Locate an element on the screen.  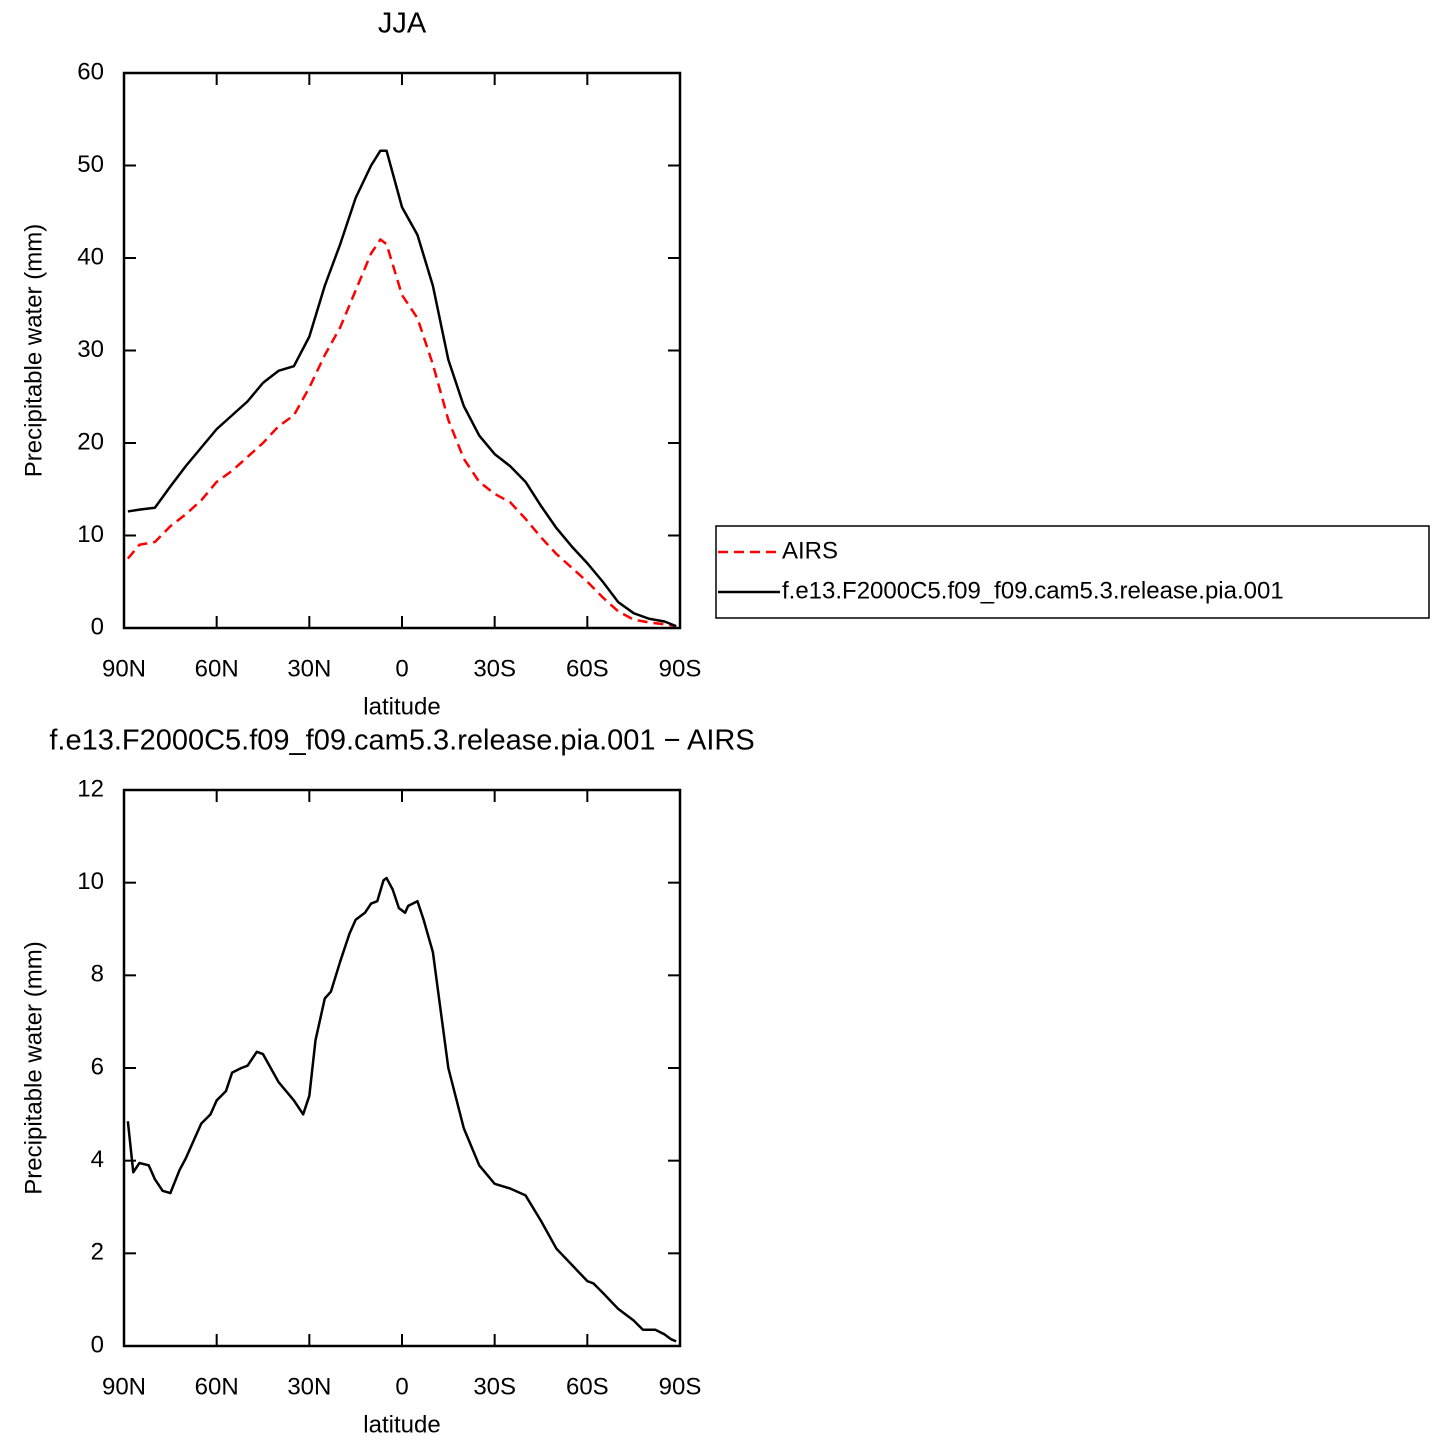
legend-label: AIRS is located at coordinates (810, 550).